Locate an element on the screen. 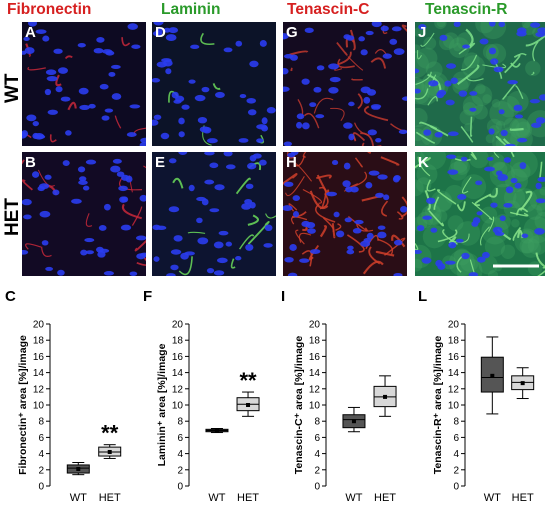 The height and width of the screenshot is (508, 550). y-tick-label: 12 is located at coordinates (315, 389).